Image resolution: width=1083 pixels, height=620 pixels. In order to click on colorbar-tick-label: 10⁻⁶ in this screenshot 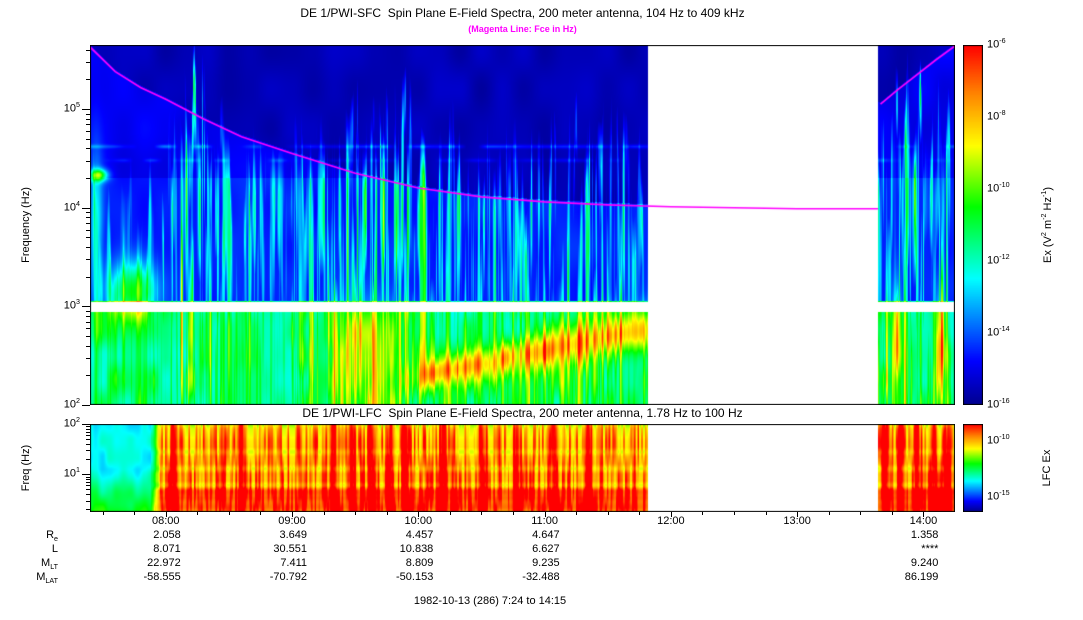, I will do `click(996, 44)`.